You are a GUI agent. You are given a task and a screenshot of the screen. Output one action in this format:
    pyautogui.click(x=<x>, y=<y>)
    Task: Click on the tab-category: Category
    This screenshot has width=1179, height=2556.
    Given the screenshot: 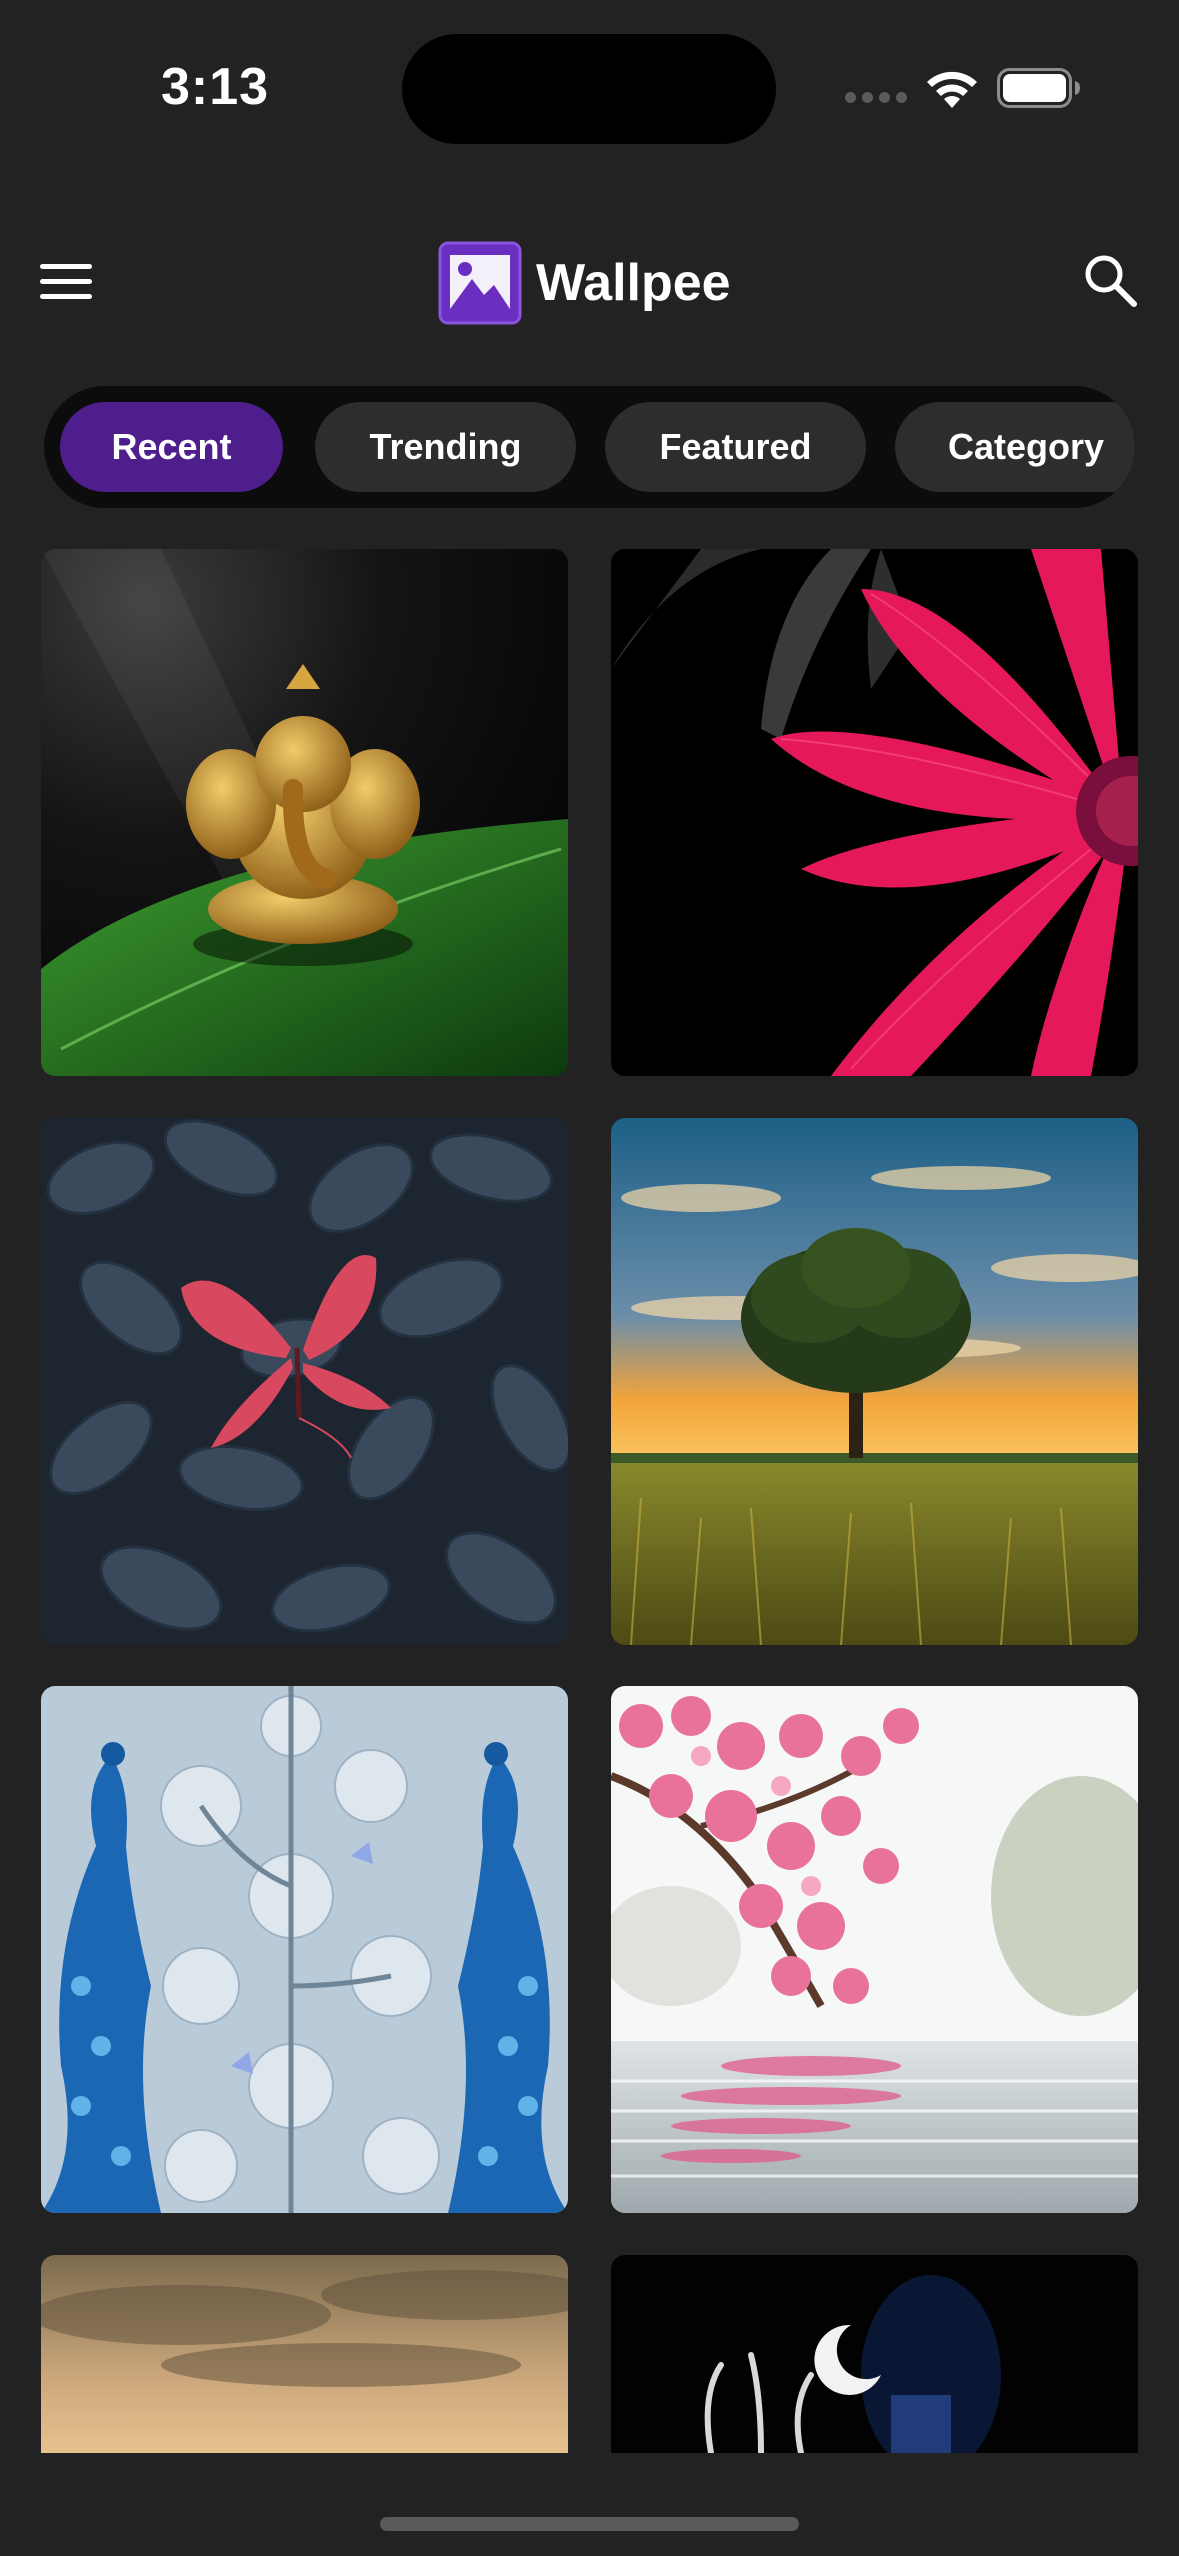 What is the action you would take?
    pyautogui.click(x=1015, y=447)
    